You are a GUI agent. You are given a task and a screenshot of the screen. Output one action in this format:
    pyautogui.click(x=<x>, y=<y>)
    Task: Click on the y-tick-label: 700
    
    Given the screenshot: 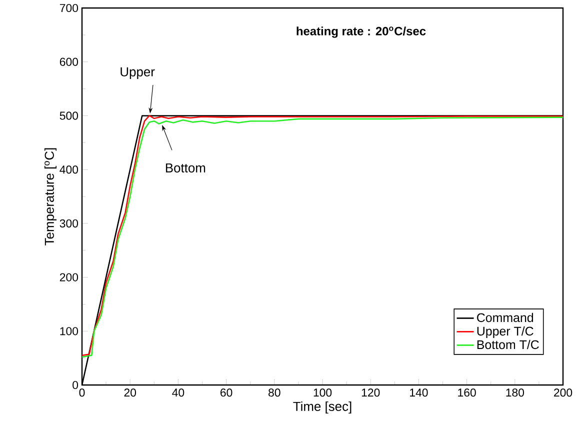 What is the action you would take?
    pyautogui.click(x=69, y=8)
    